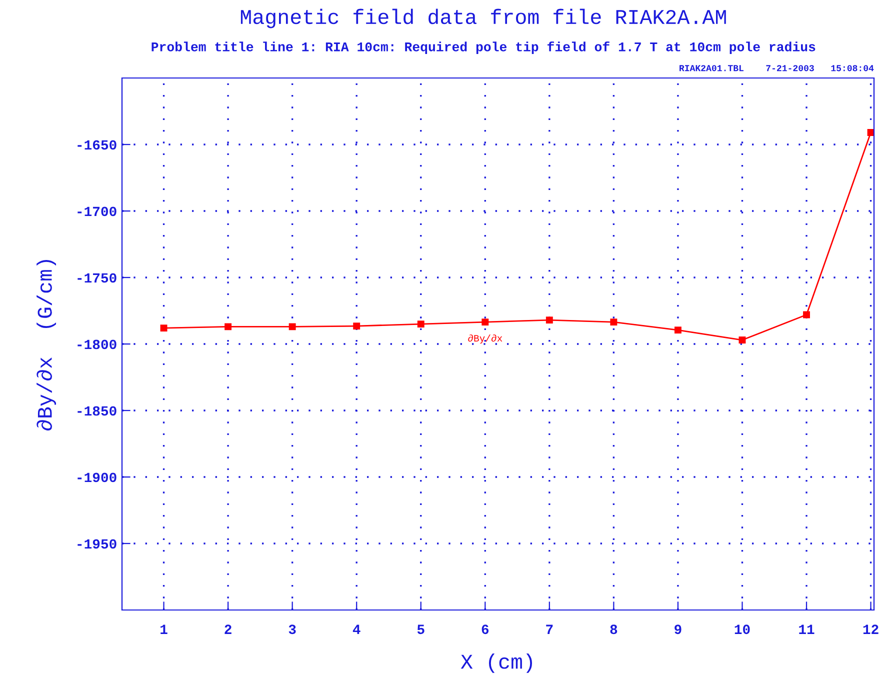 The height and width of the screenshot is (683, 879). What do you see at coordinates (420, 629) in the screenshot?
I see `x-tick-label: 5` at bounding box center [420, 629].